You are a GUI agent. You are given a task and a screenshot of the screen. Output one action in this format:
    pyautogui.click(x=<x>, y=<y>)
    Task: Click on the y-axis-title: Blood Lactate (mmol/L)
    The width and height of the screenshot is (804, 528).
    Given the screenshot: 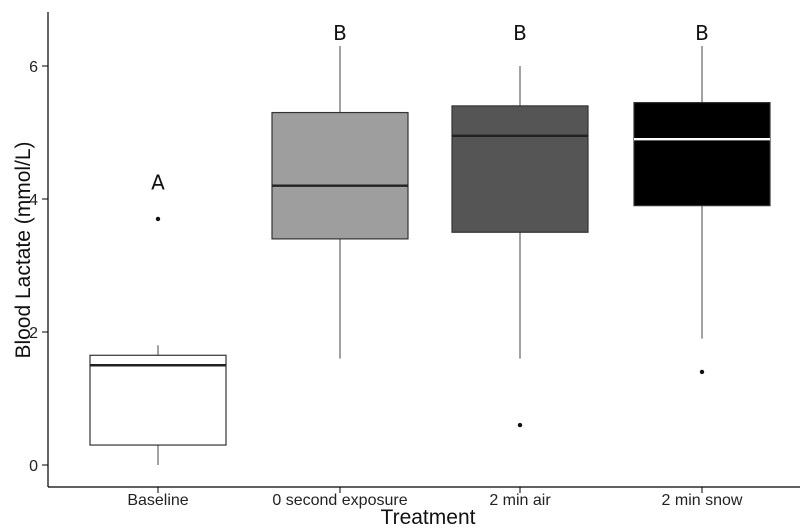 What is the action you would take?
    pyautogui.click(x=23, y=249)
    